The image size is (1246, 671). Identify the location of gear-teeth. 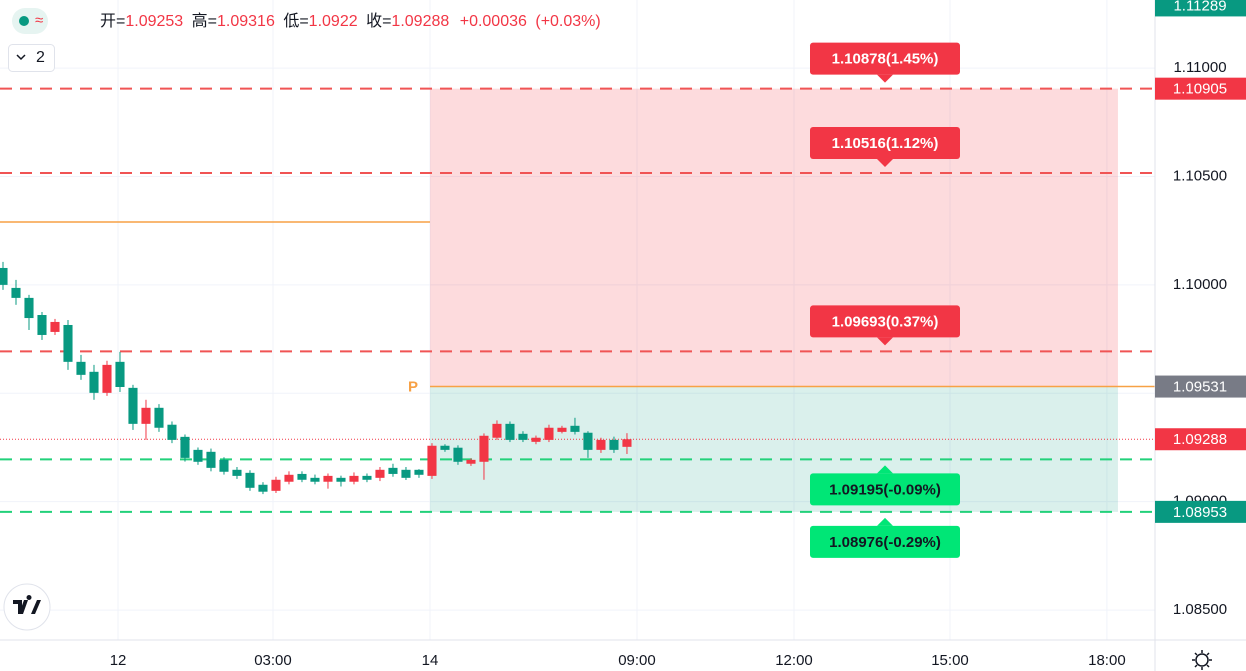
(1202, 660).